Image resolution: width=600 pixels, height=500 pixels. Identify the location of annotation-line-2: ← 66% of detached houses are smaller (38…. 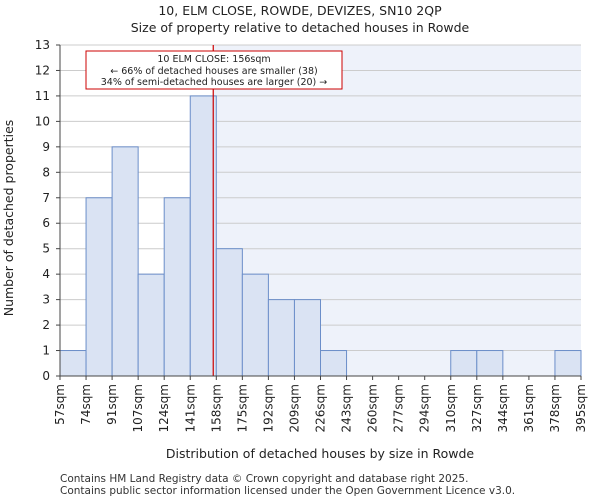
(213, 71).